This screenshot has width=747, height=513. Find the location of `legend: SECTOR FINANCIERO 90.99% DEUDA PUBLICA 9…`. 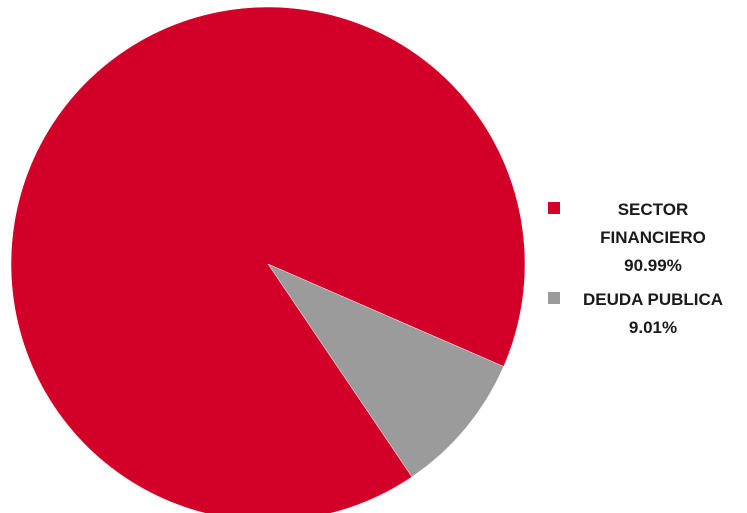

legend: SECTOR FINANCIERO 90.99% DEUDA PUBLICA 9… is located at coordinates (640, 272).